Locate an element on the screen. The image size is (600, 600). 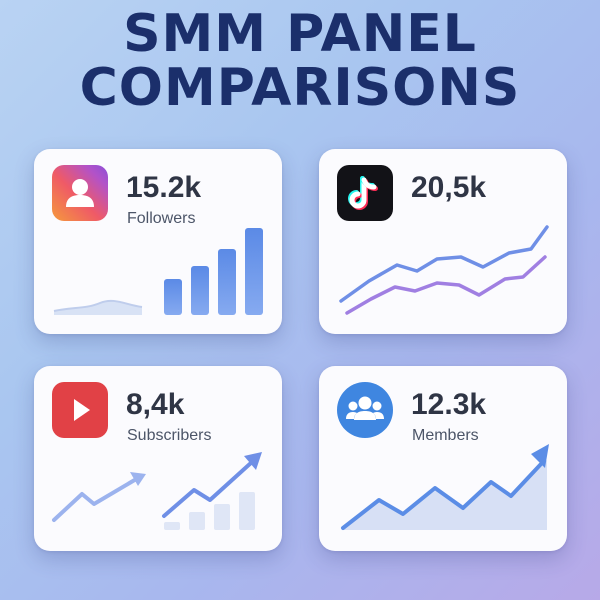
flat-area-trend is located at coordinates (98, 307).